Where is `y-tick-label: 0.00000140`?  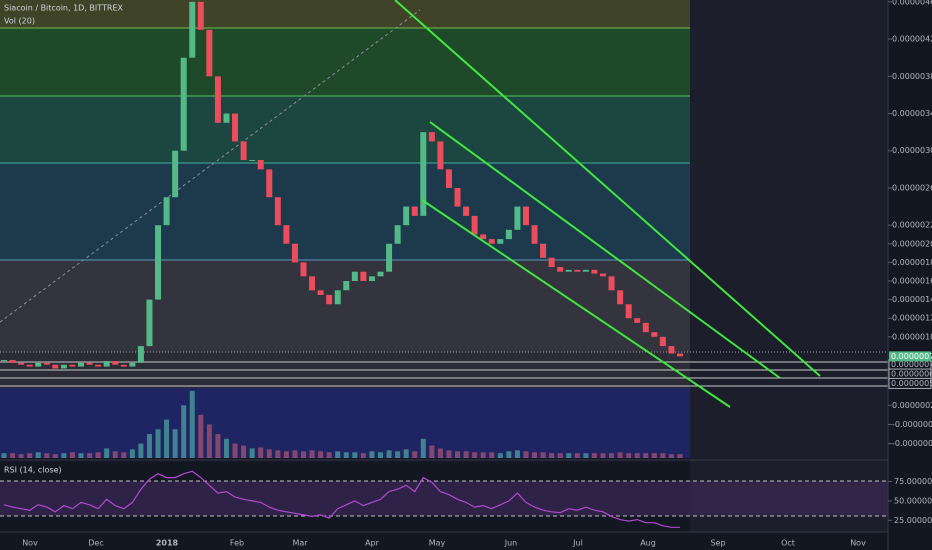 y-tick-label: 0.00000140 is located at coordinates (912, 299).